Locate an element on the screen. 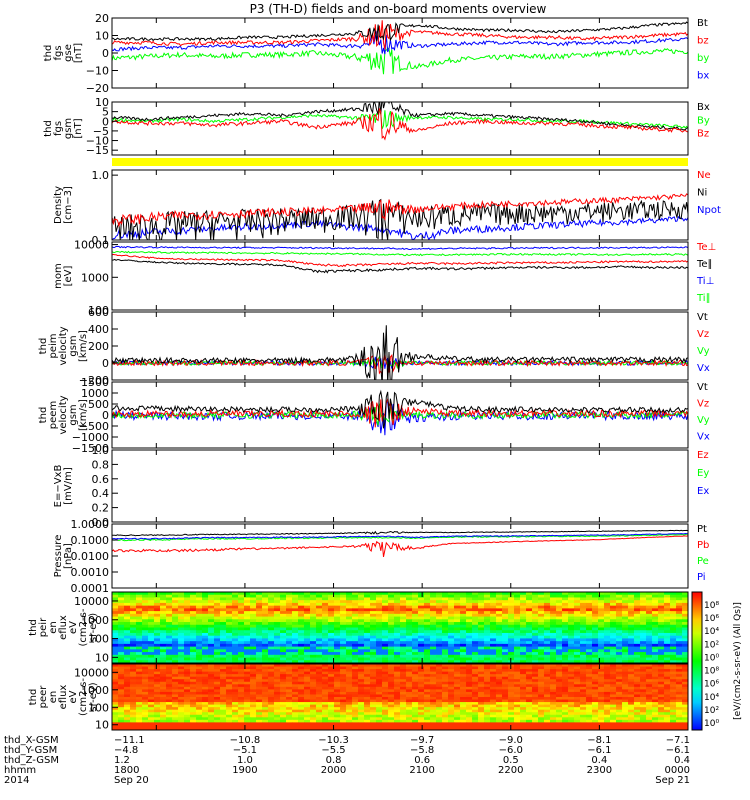  y-axis-label: [cm−3] is located at coordinates (68, 205).